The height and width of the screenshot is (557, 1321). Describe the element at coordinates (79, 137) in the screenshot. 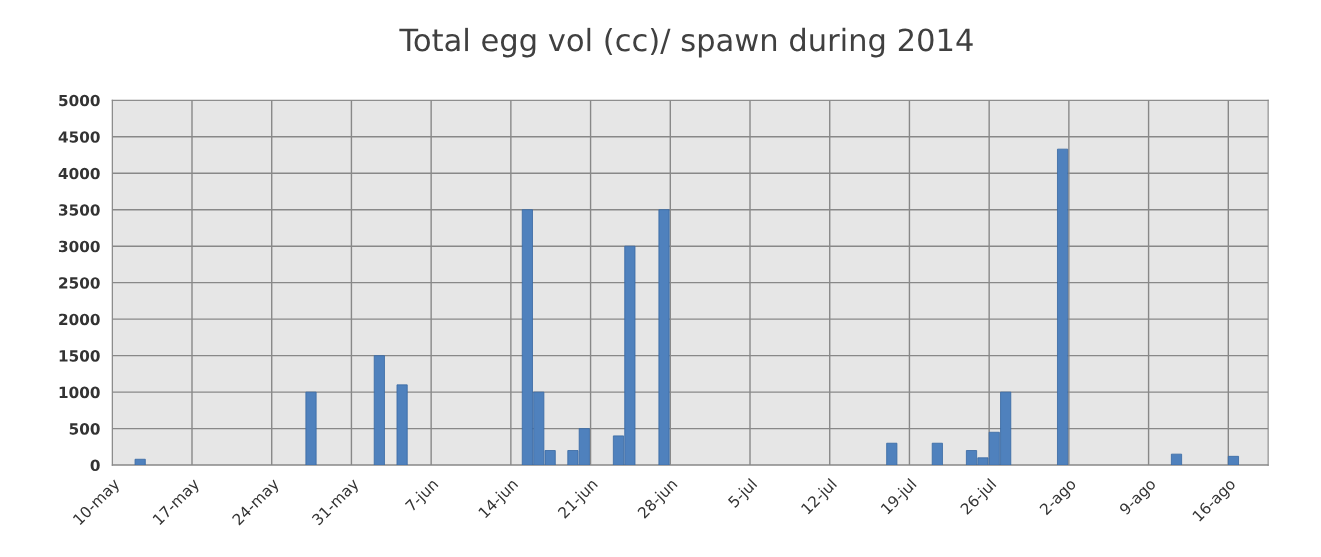

I see `y-tick-label: 4500` at that location.